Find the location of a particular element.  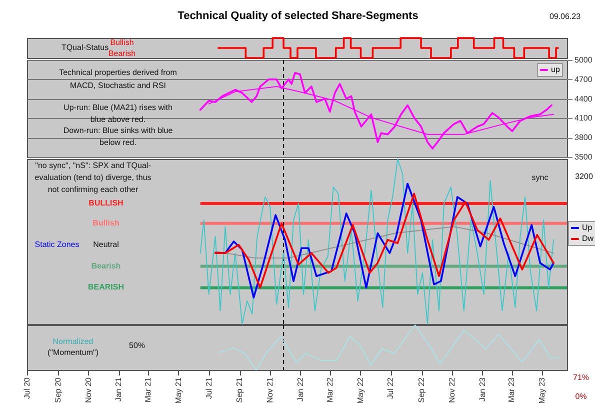

annotation: 50% is located at coordinates (137, 345).